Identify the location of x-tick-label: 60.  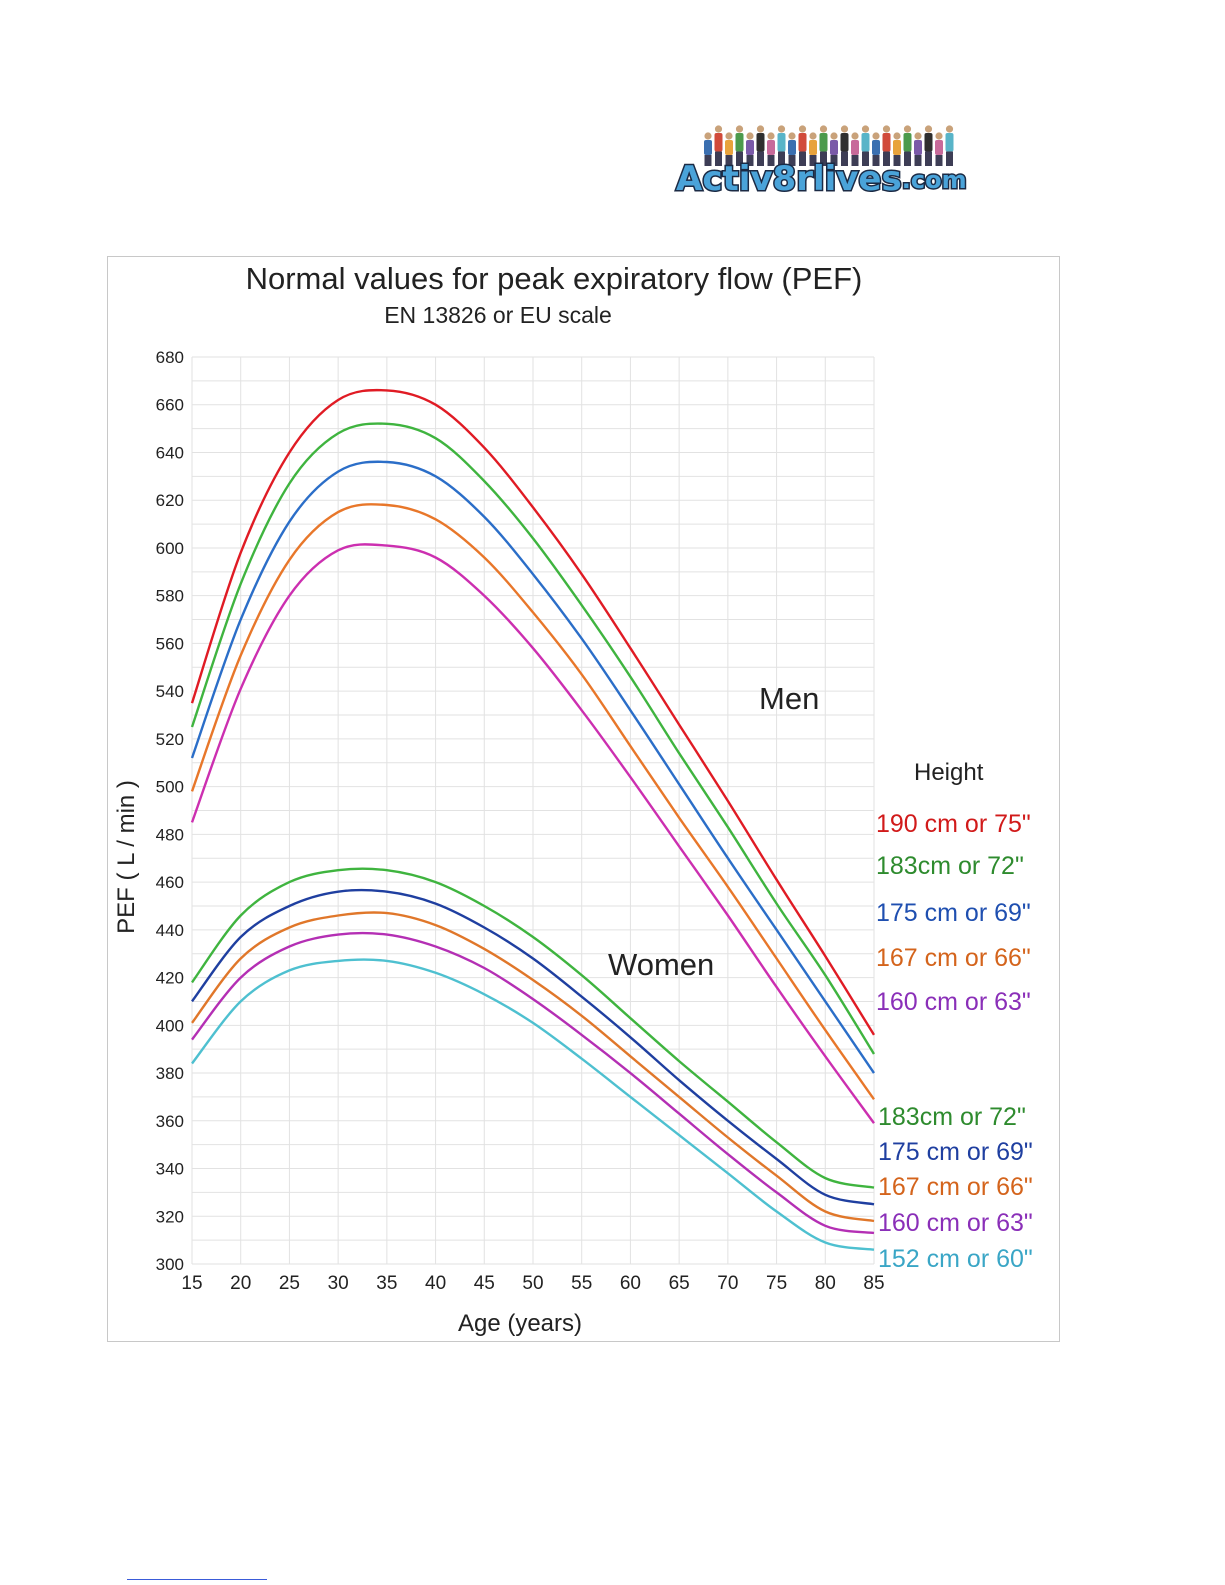
(630, 1283).